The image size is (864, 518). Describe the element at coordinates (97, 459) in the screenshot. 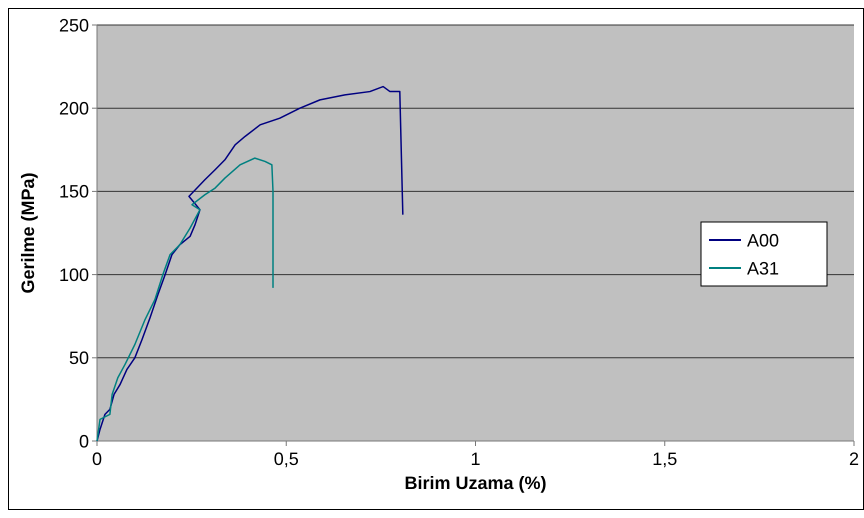

I see `x-tick-label: 0` at that location.